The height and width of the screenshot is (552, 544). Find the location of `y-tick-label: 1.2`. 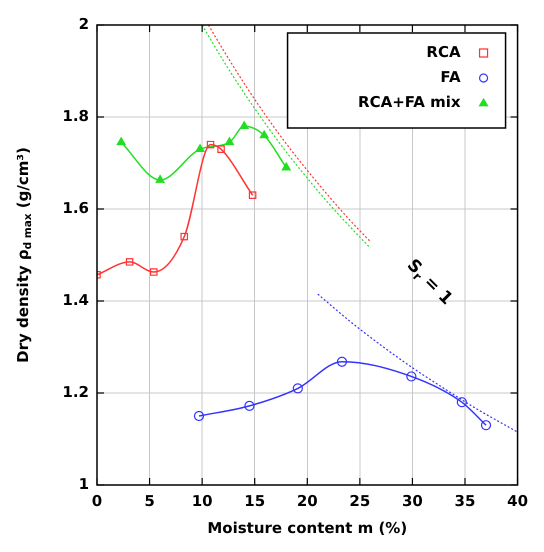

y-tick-label: 1.2 is located at coordinates (75, 391).